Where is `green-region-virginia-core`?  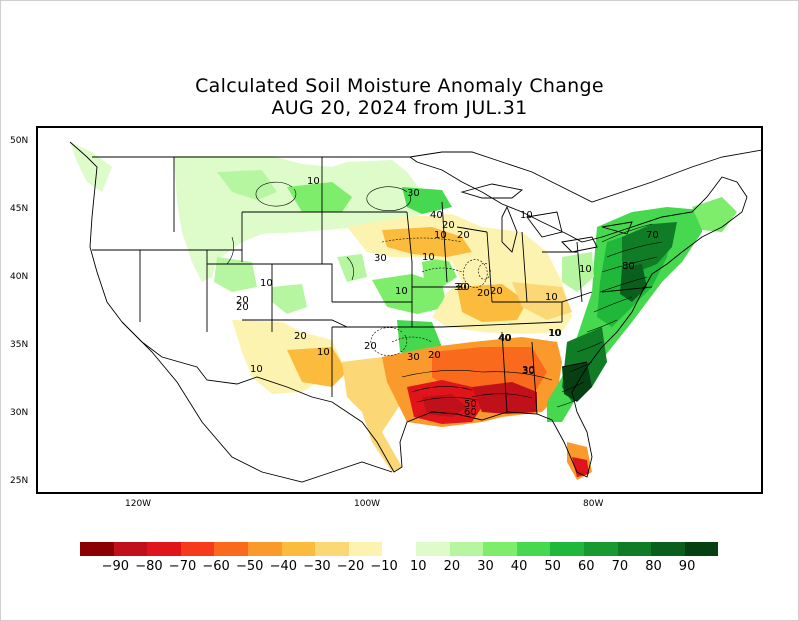
green-region-virginia-core is located at coordinates (633, 283).